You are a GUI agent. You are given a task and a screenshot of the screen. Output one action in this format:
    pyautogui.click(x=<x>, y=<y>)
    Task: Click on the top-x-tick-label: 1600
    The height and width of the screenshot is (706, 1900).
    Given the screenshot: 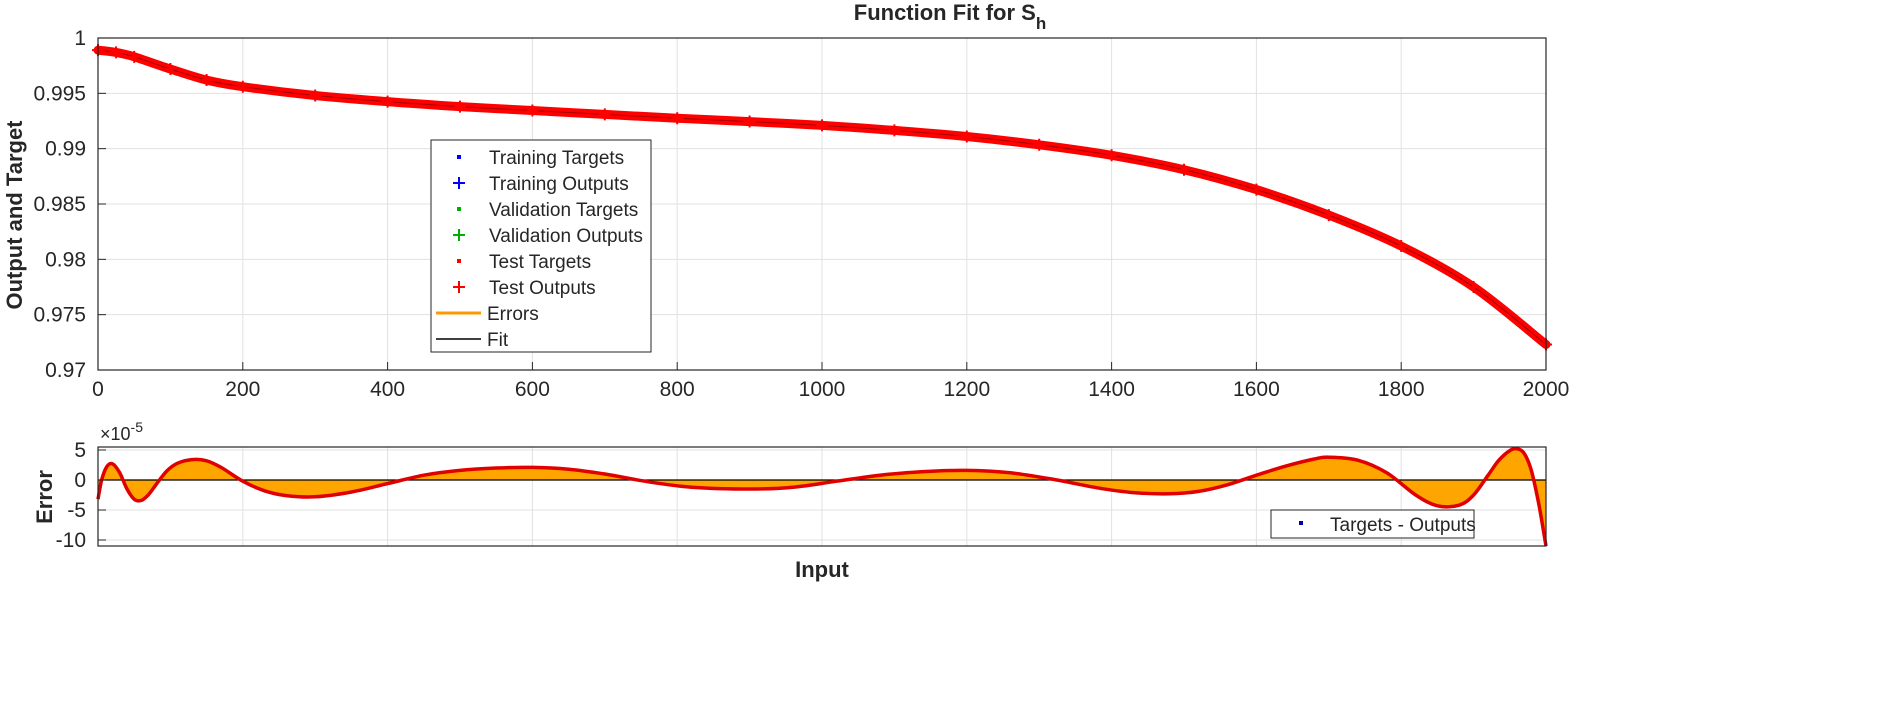 What is the action you would take?
    pyautogui.click(x=1256, y=389)
    